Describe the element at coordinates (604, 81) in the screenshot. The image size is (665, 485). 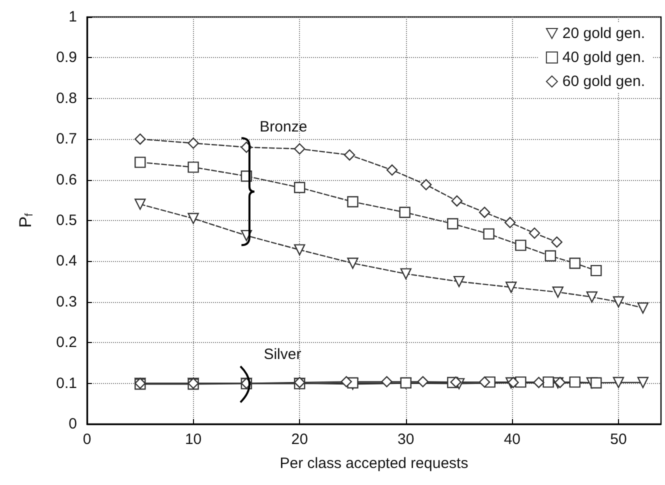
I see `legend-label: 60 gold gen.` at that location.